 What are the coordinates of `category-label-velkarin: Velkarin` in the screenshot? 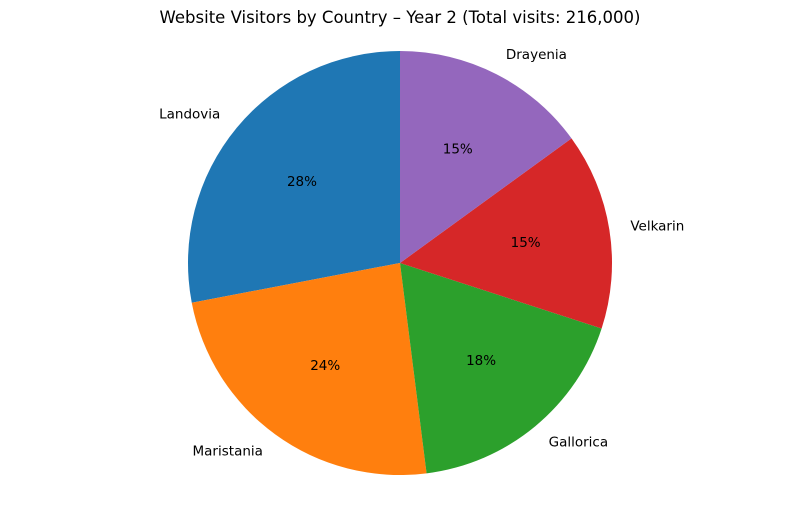 It's located at (657, 227).